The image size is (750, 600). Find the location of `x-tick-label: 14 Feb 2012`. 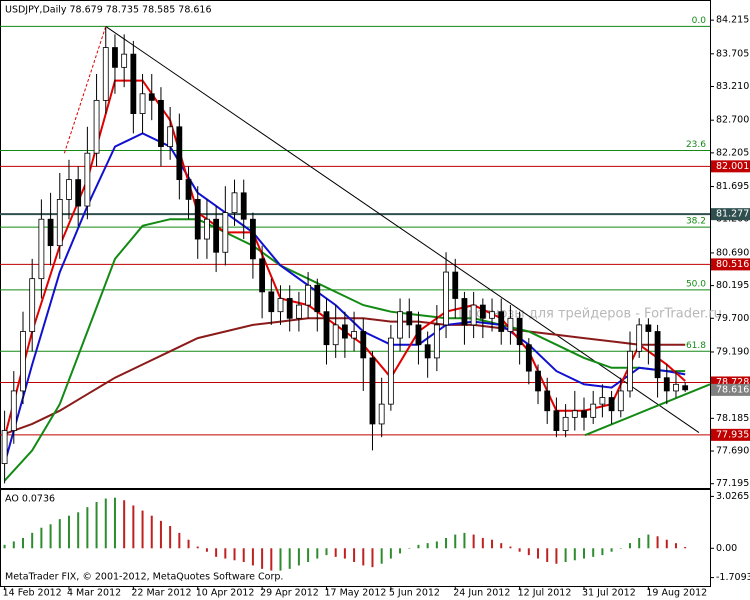

x-tick-label: 14 Feb 2012 is located at coordinates (32, 593).